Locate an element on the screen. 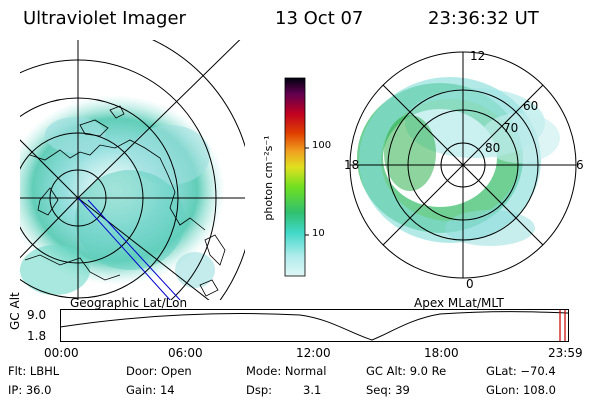 The height and width of the screenshot is (400, 600). status-gain: Gain: 14 is located at coordinates (150, 390).